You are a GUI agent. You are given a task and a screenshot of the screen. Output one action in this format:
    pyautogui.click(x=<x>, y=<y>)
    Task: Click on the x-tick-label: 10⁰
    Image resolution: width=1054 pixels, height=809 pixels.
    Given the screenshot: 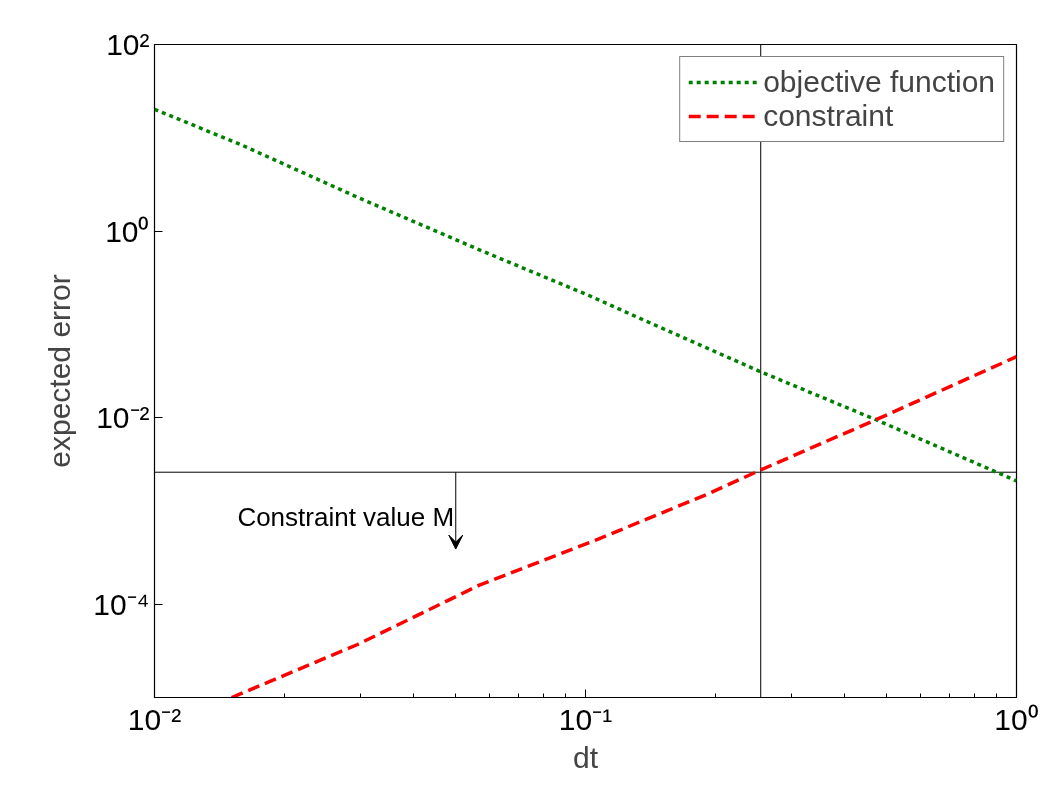 What is the action you would take?
    pyautogui.click(x=1016, y=719)
    